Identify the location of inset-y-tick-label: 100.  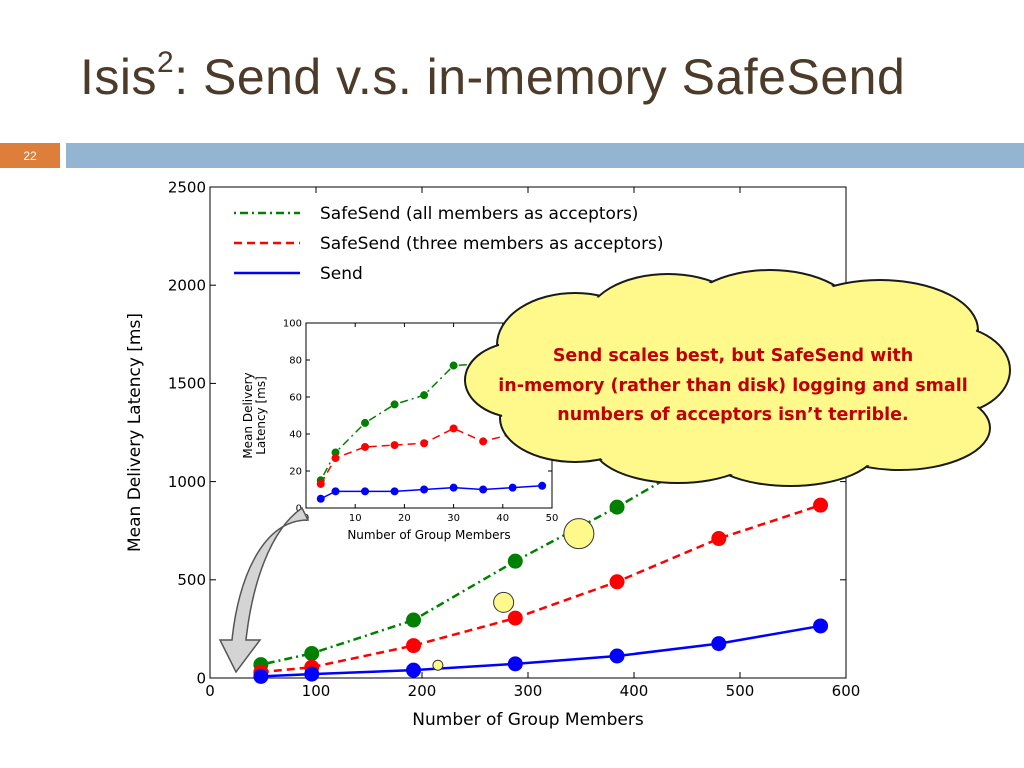
(292, 324).